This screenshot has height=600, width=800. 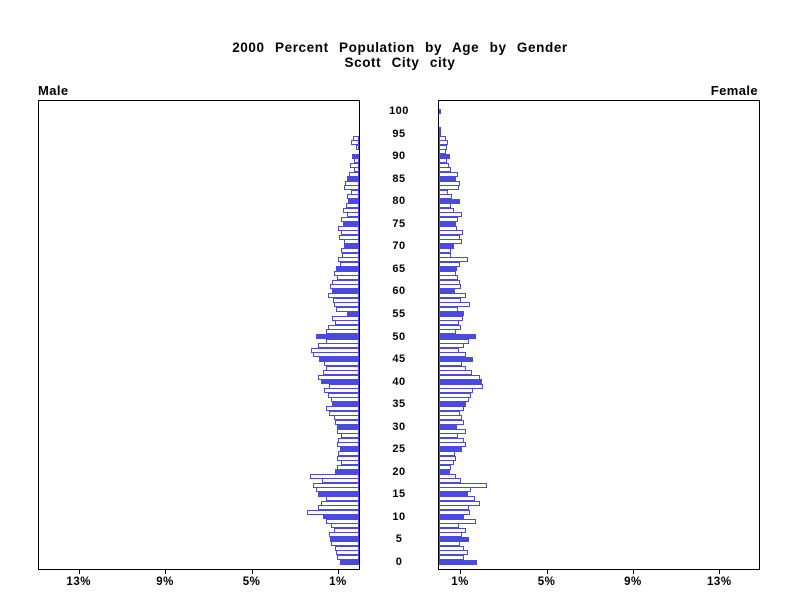 What do you see at coordinates (399, 381) in the screenshot?
I see `age-tick-label-40: 40` at bounding box center [399, 381].